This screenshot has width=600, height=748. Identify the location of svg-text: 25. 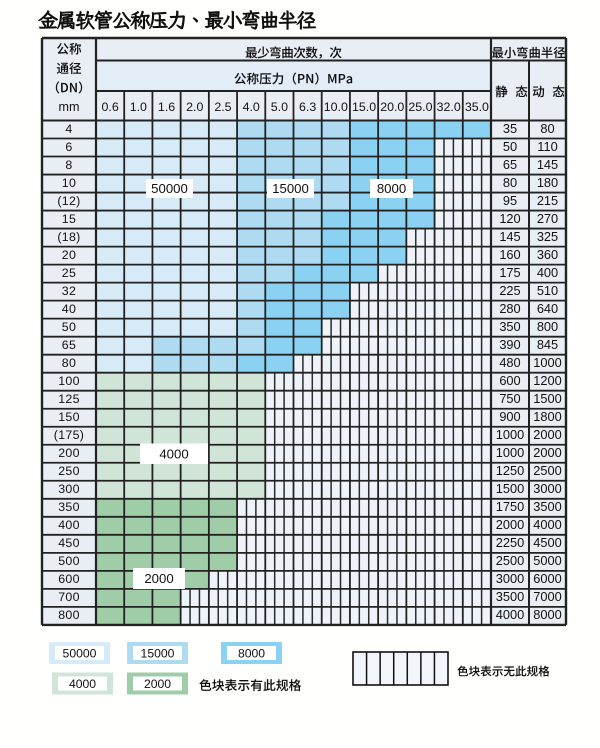
(69, 273).